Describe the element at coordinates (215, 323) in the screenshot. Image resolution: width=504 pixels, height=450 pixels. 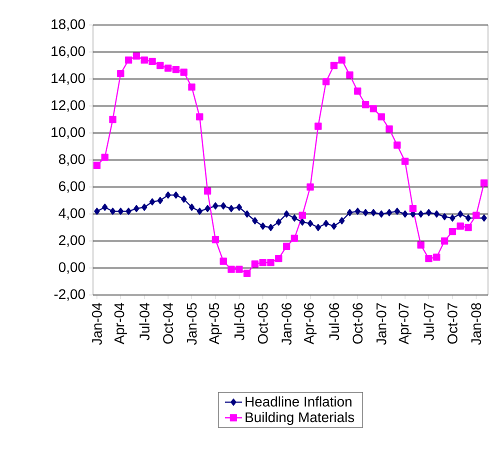
I see `x-tick-label: Apr-05` at that location.